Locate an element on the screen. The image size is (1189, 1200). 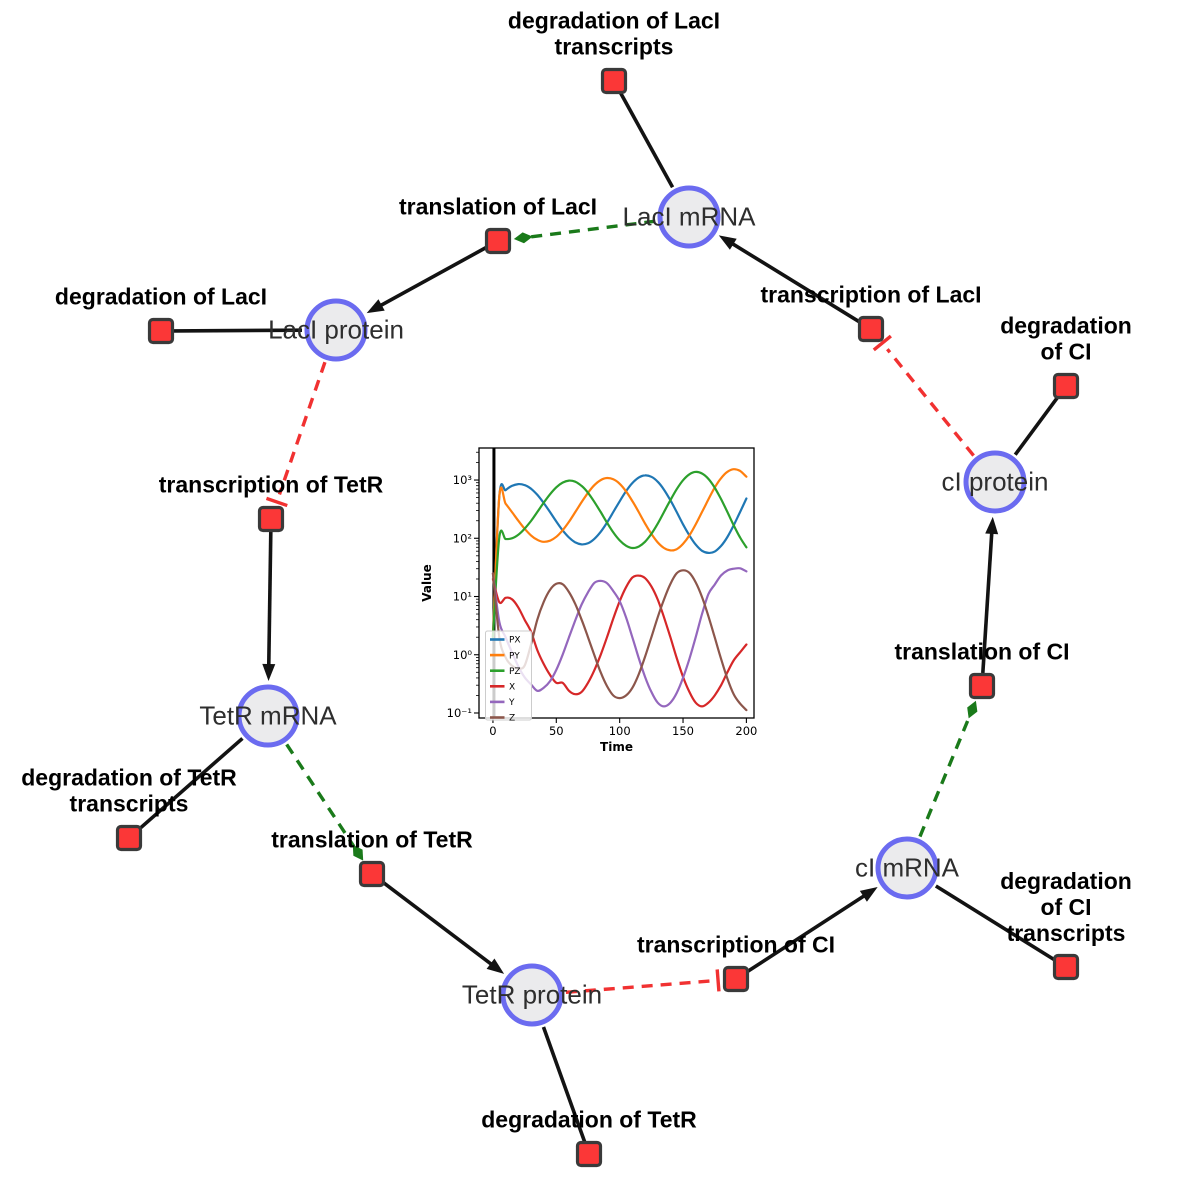
series-line-Z is located at coordinates (619, 640).